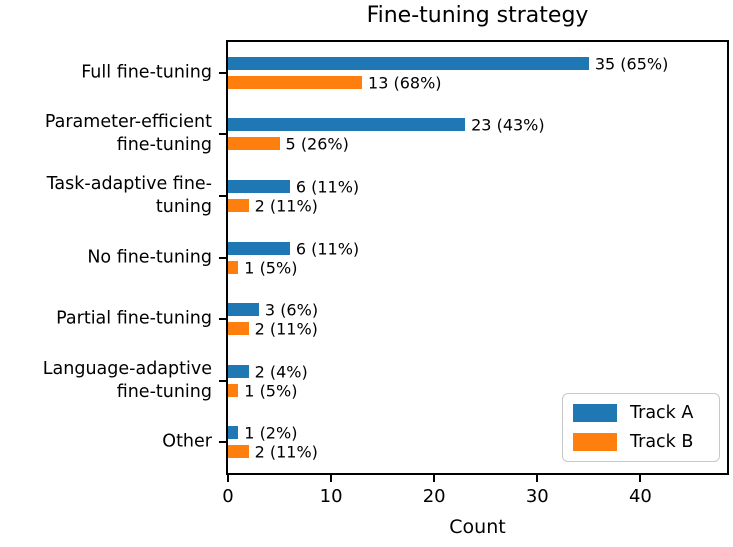 This screenshot has width=733, height=547. What do you see at coordinates (640, 496) in the screenshot?
I see `x-axis-tick-label: 40` at bounding box center [640, 496].